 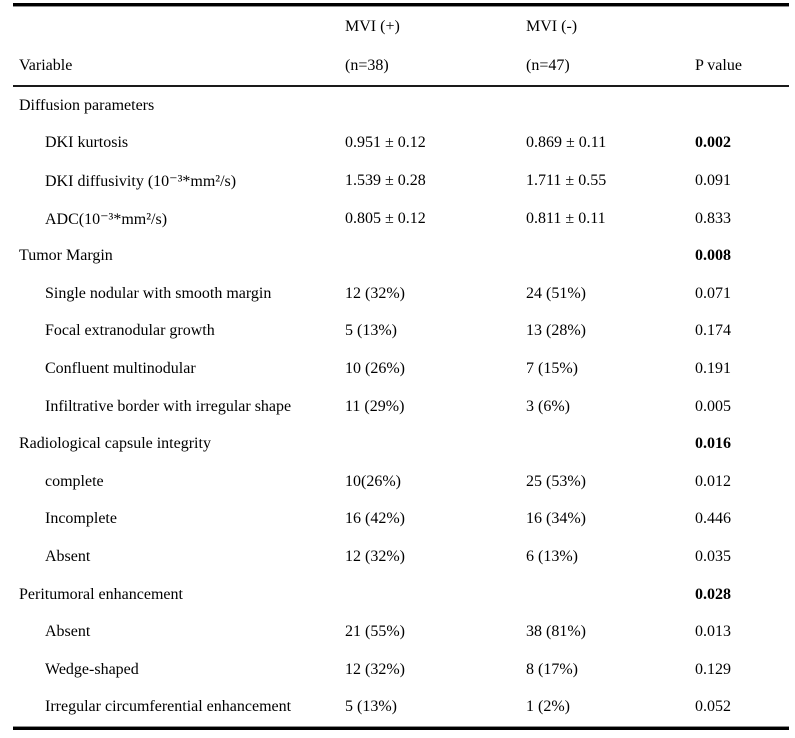 I want to click on row-p-value: 0.013, so click(x=713, y=632).